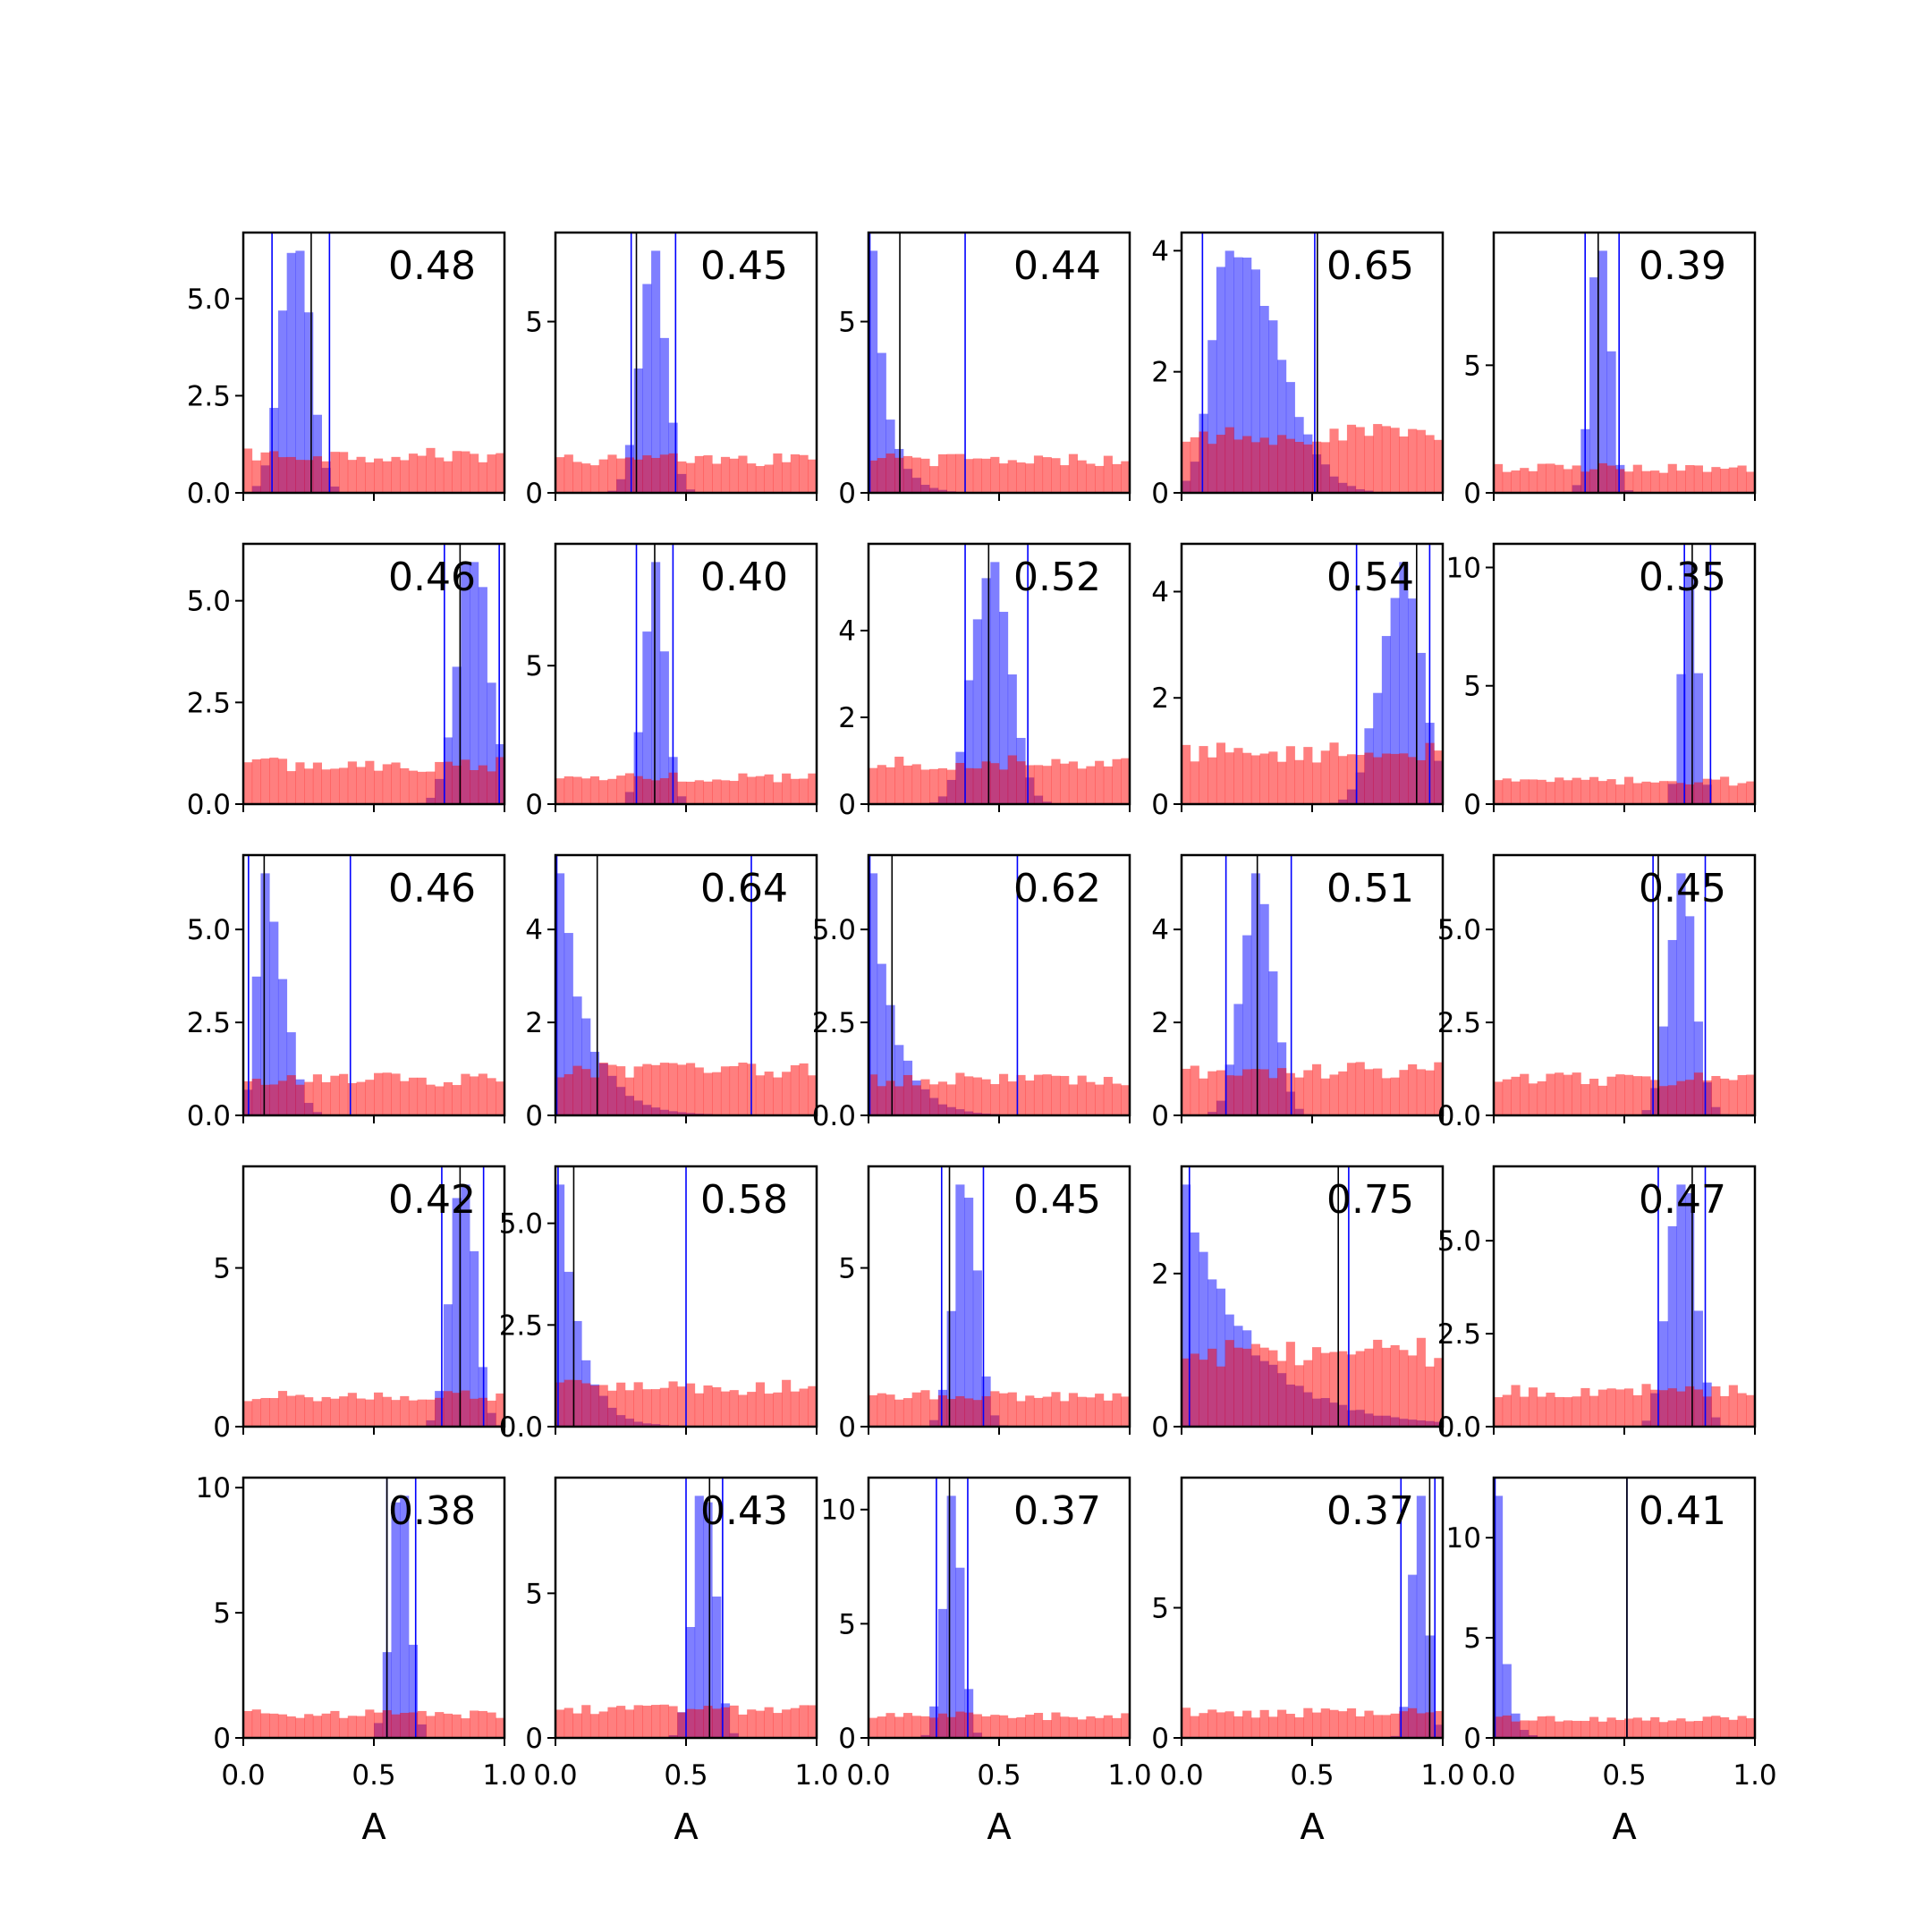 The image size is (1932, 1932). Describe the element at coordinates (838, 1511) in the screenshot. I see `y-tick-label: 10` at that location.